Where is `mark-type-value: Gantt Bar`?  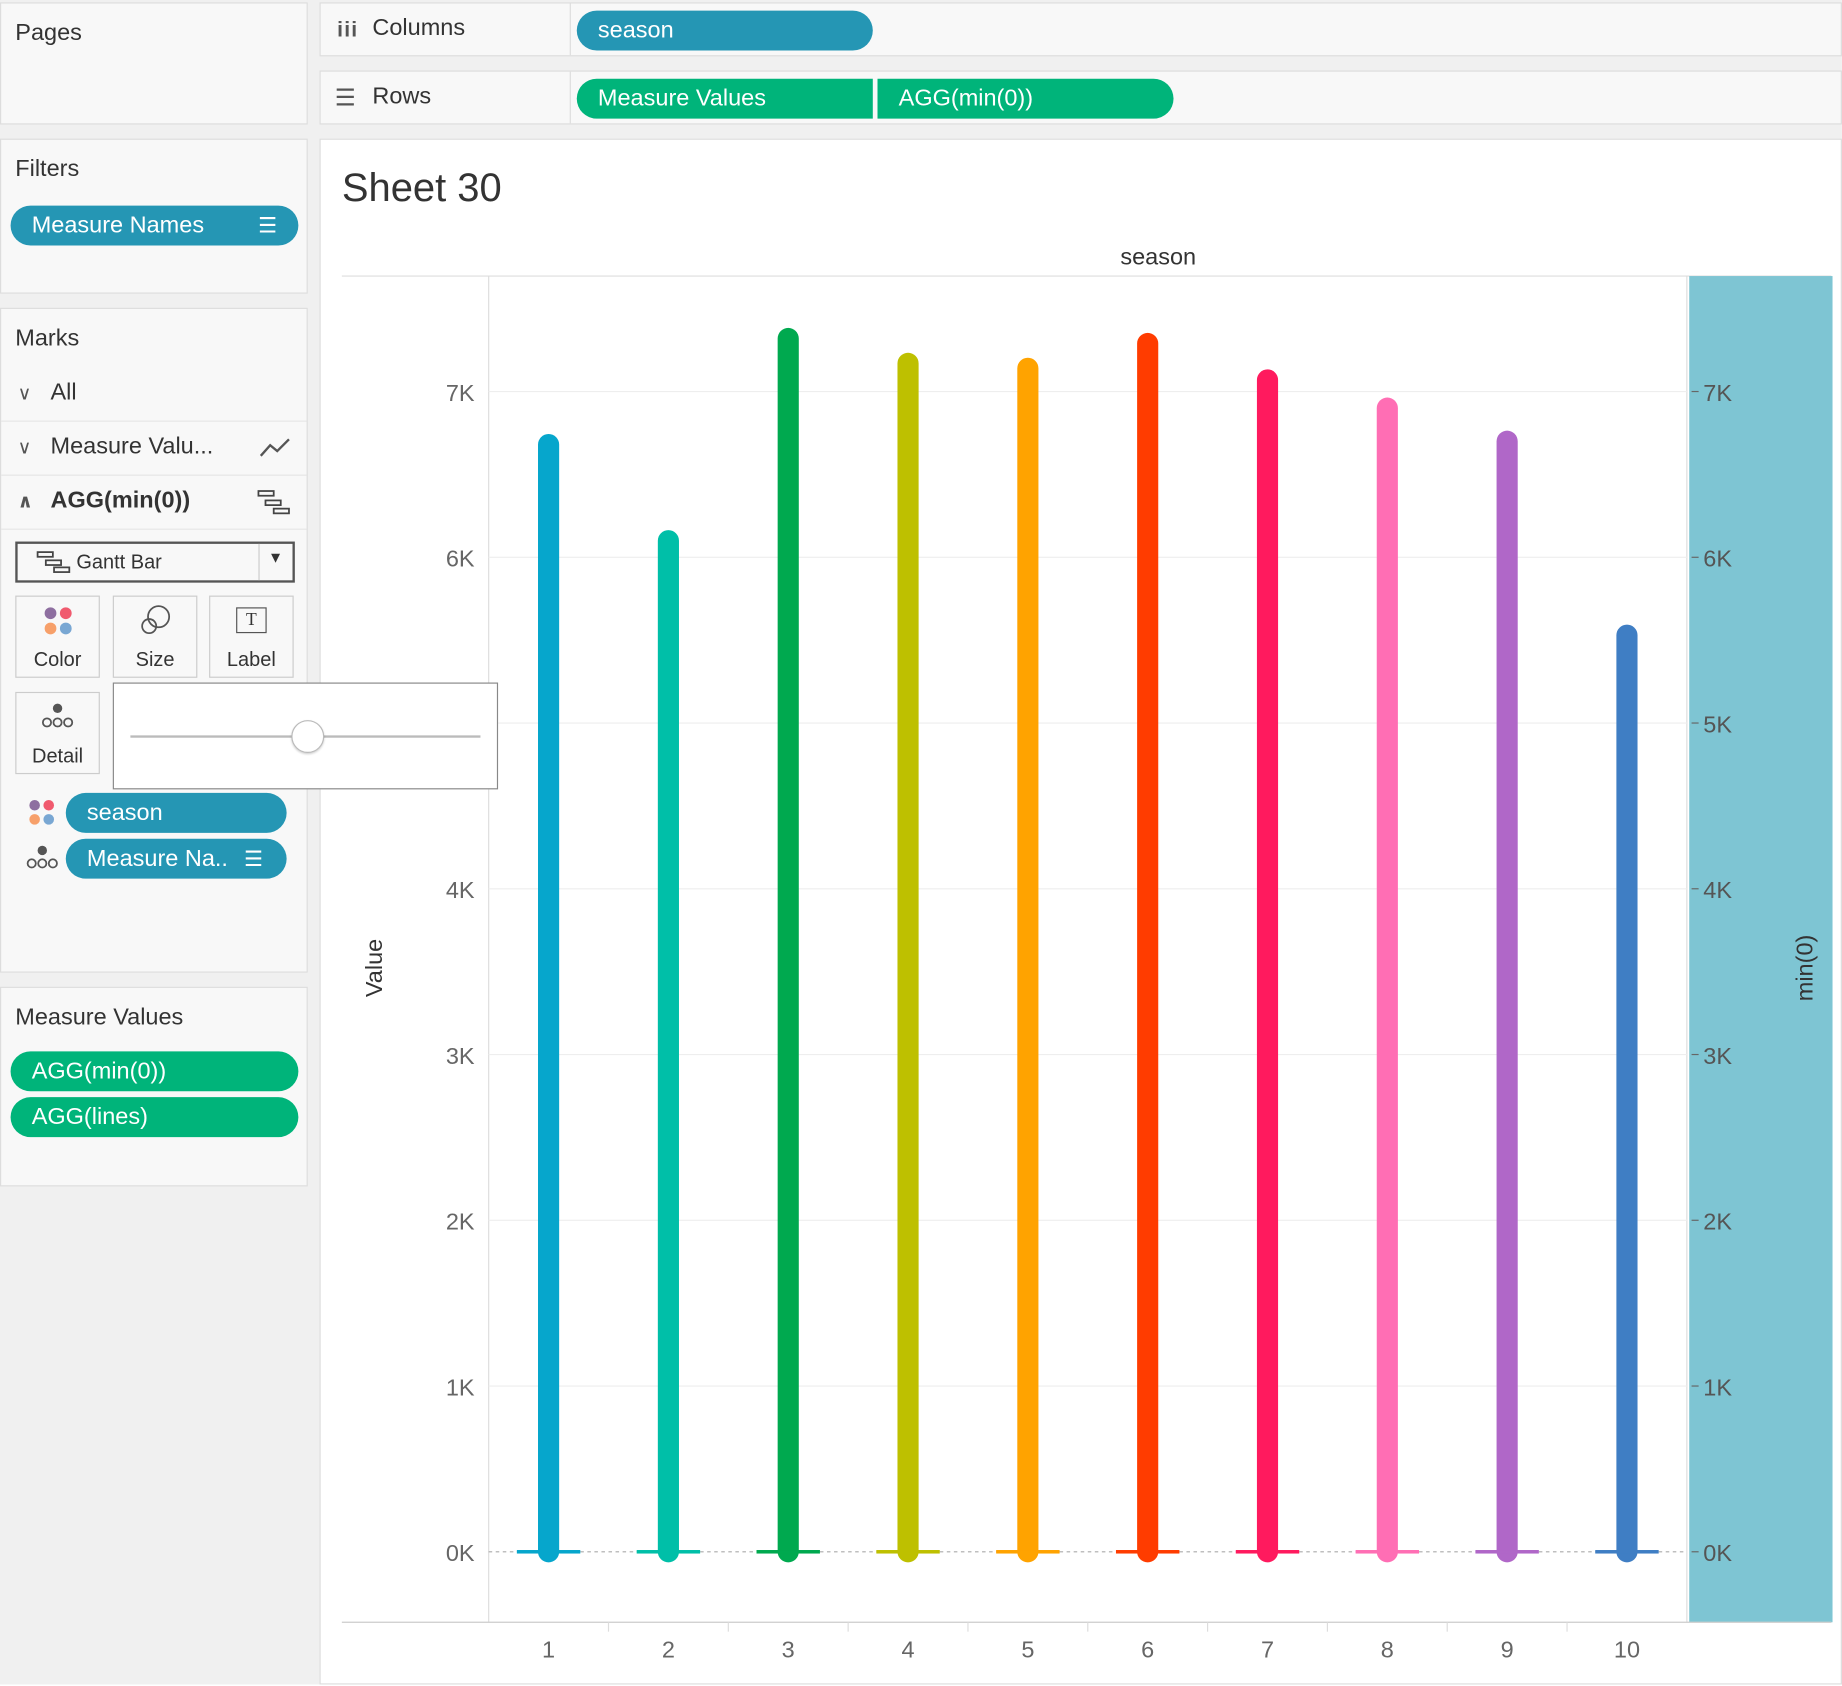
mark-type-value: Gantt Bar is located at coordinates (119, 562).